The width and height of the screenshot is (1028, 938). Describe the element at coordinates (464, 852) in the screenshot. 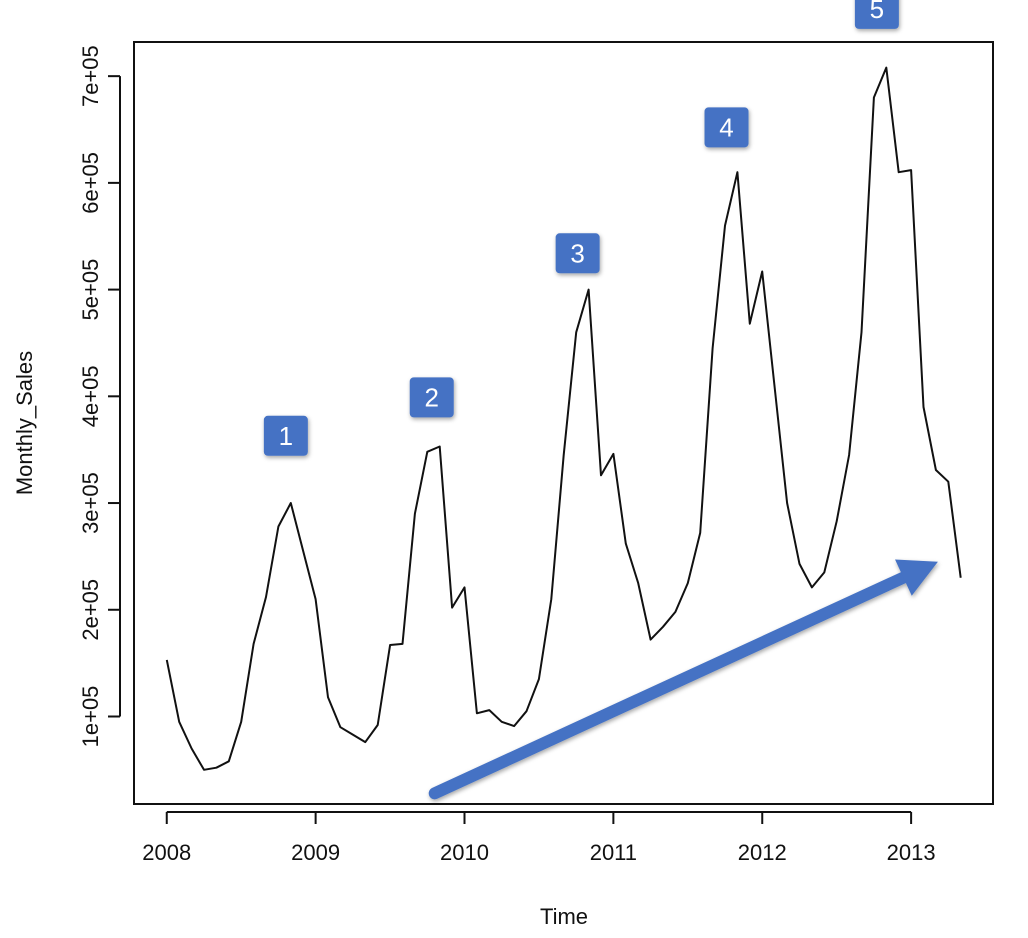

I see `x-tick-label: 2010` at that location.